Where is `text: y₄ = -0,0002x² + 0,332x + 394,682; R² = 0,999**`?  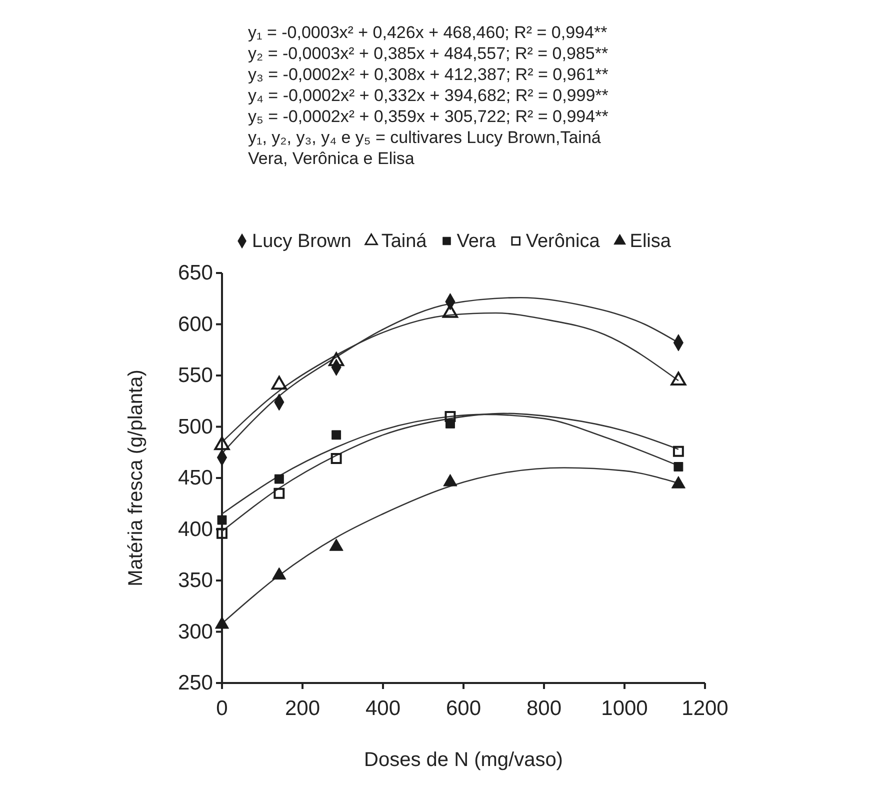 text: y₄ = -0,0002x² + 0,332x + 394,682; R² = 0,999** is located at coordinates (428, 95).